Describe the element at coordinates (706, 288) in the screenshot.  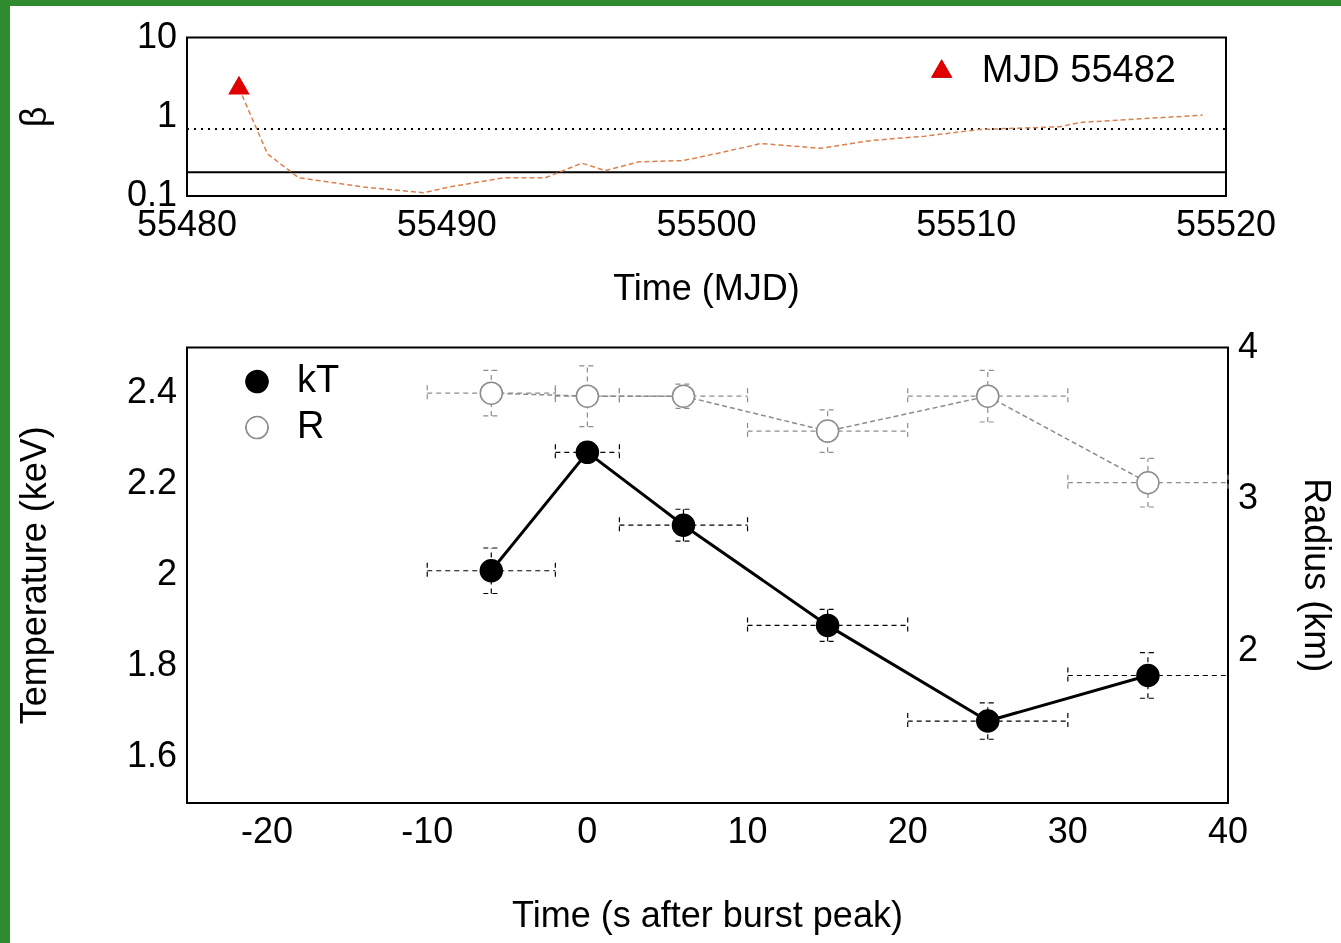
I see `x-axis-title: Time (MJD)` at that location.